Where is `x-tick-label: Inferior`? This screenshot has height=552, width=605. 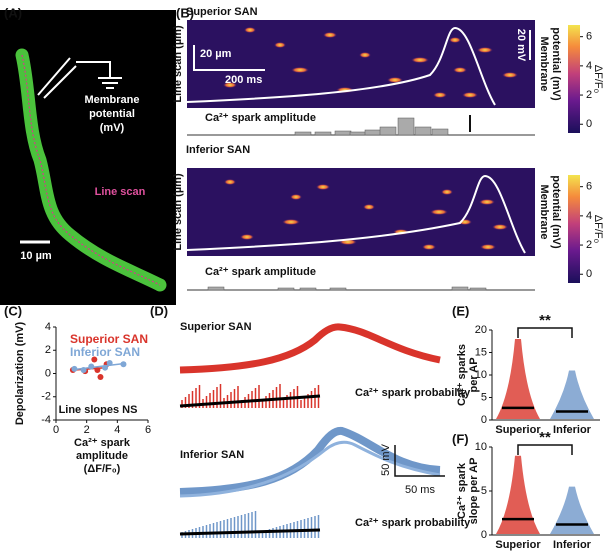
x-tick-label: Inferior is located at coordinates (572, 430).